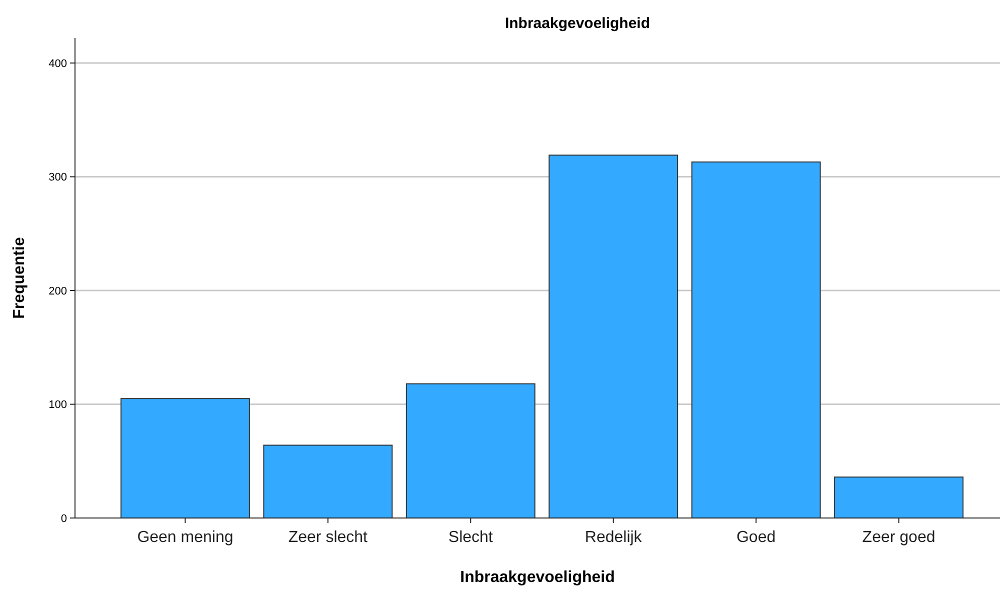  I want to click on y-tick-label: 100, so click(57, 405).